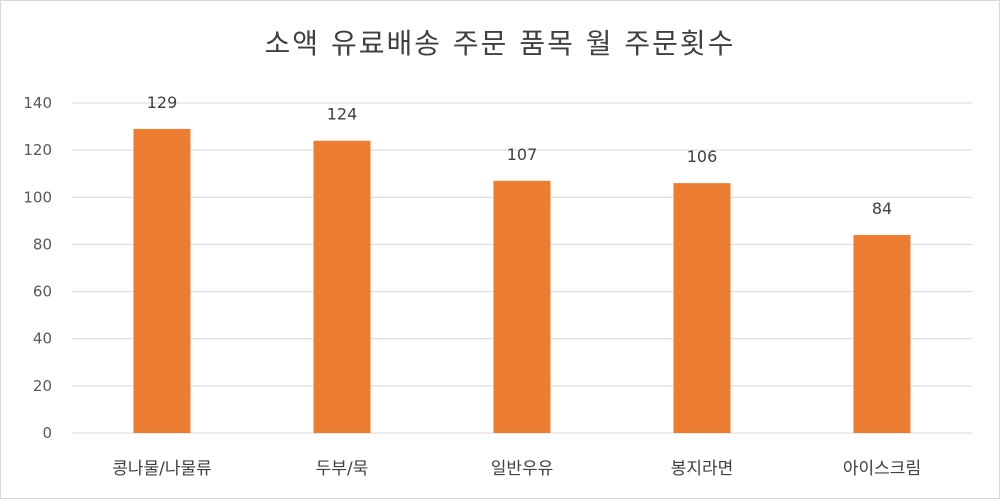  What do you see at coordinates (522, 469) in the screenshot?
I see `category-label: 일반우유` at bounding box center [522, 469].